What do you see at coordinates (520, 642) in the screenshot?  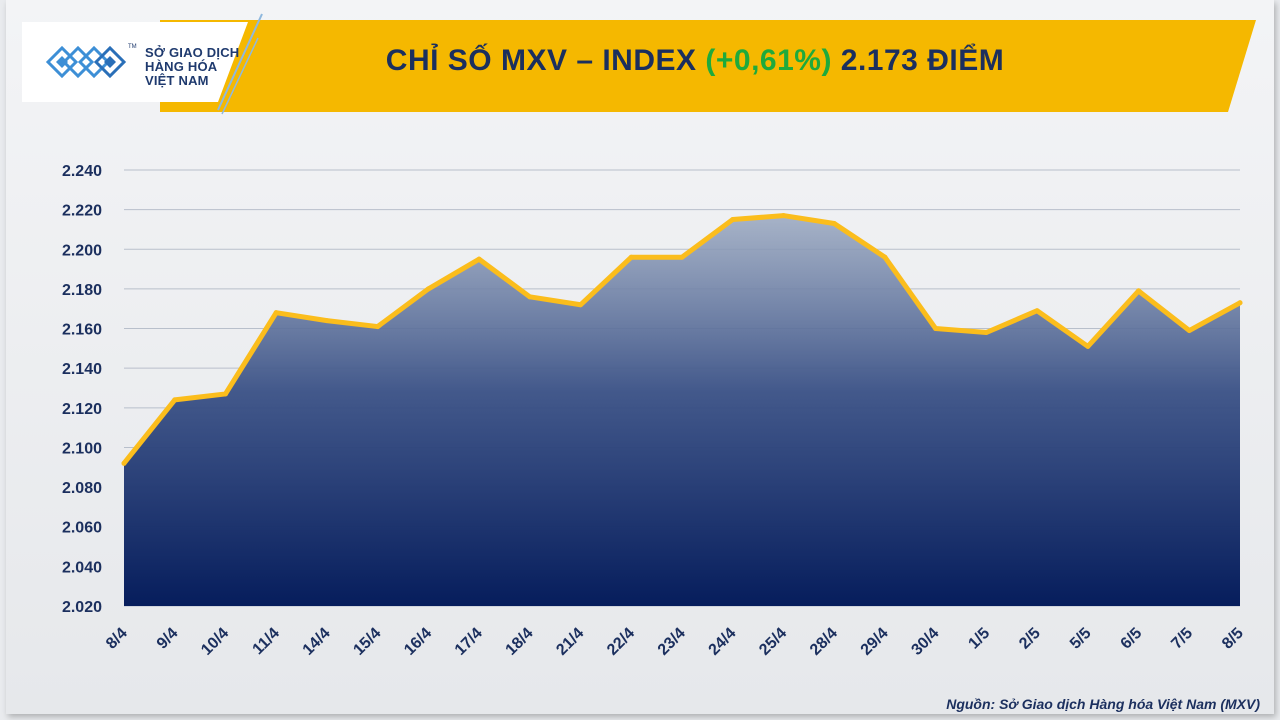 I see `x-tick-label: 18/4` at bounding box center [520, 642].